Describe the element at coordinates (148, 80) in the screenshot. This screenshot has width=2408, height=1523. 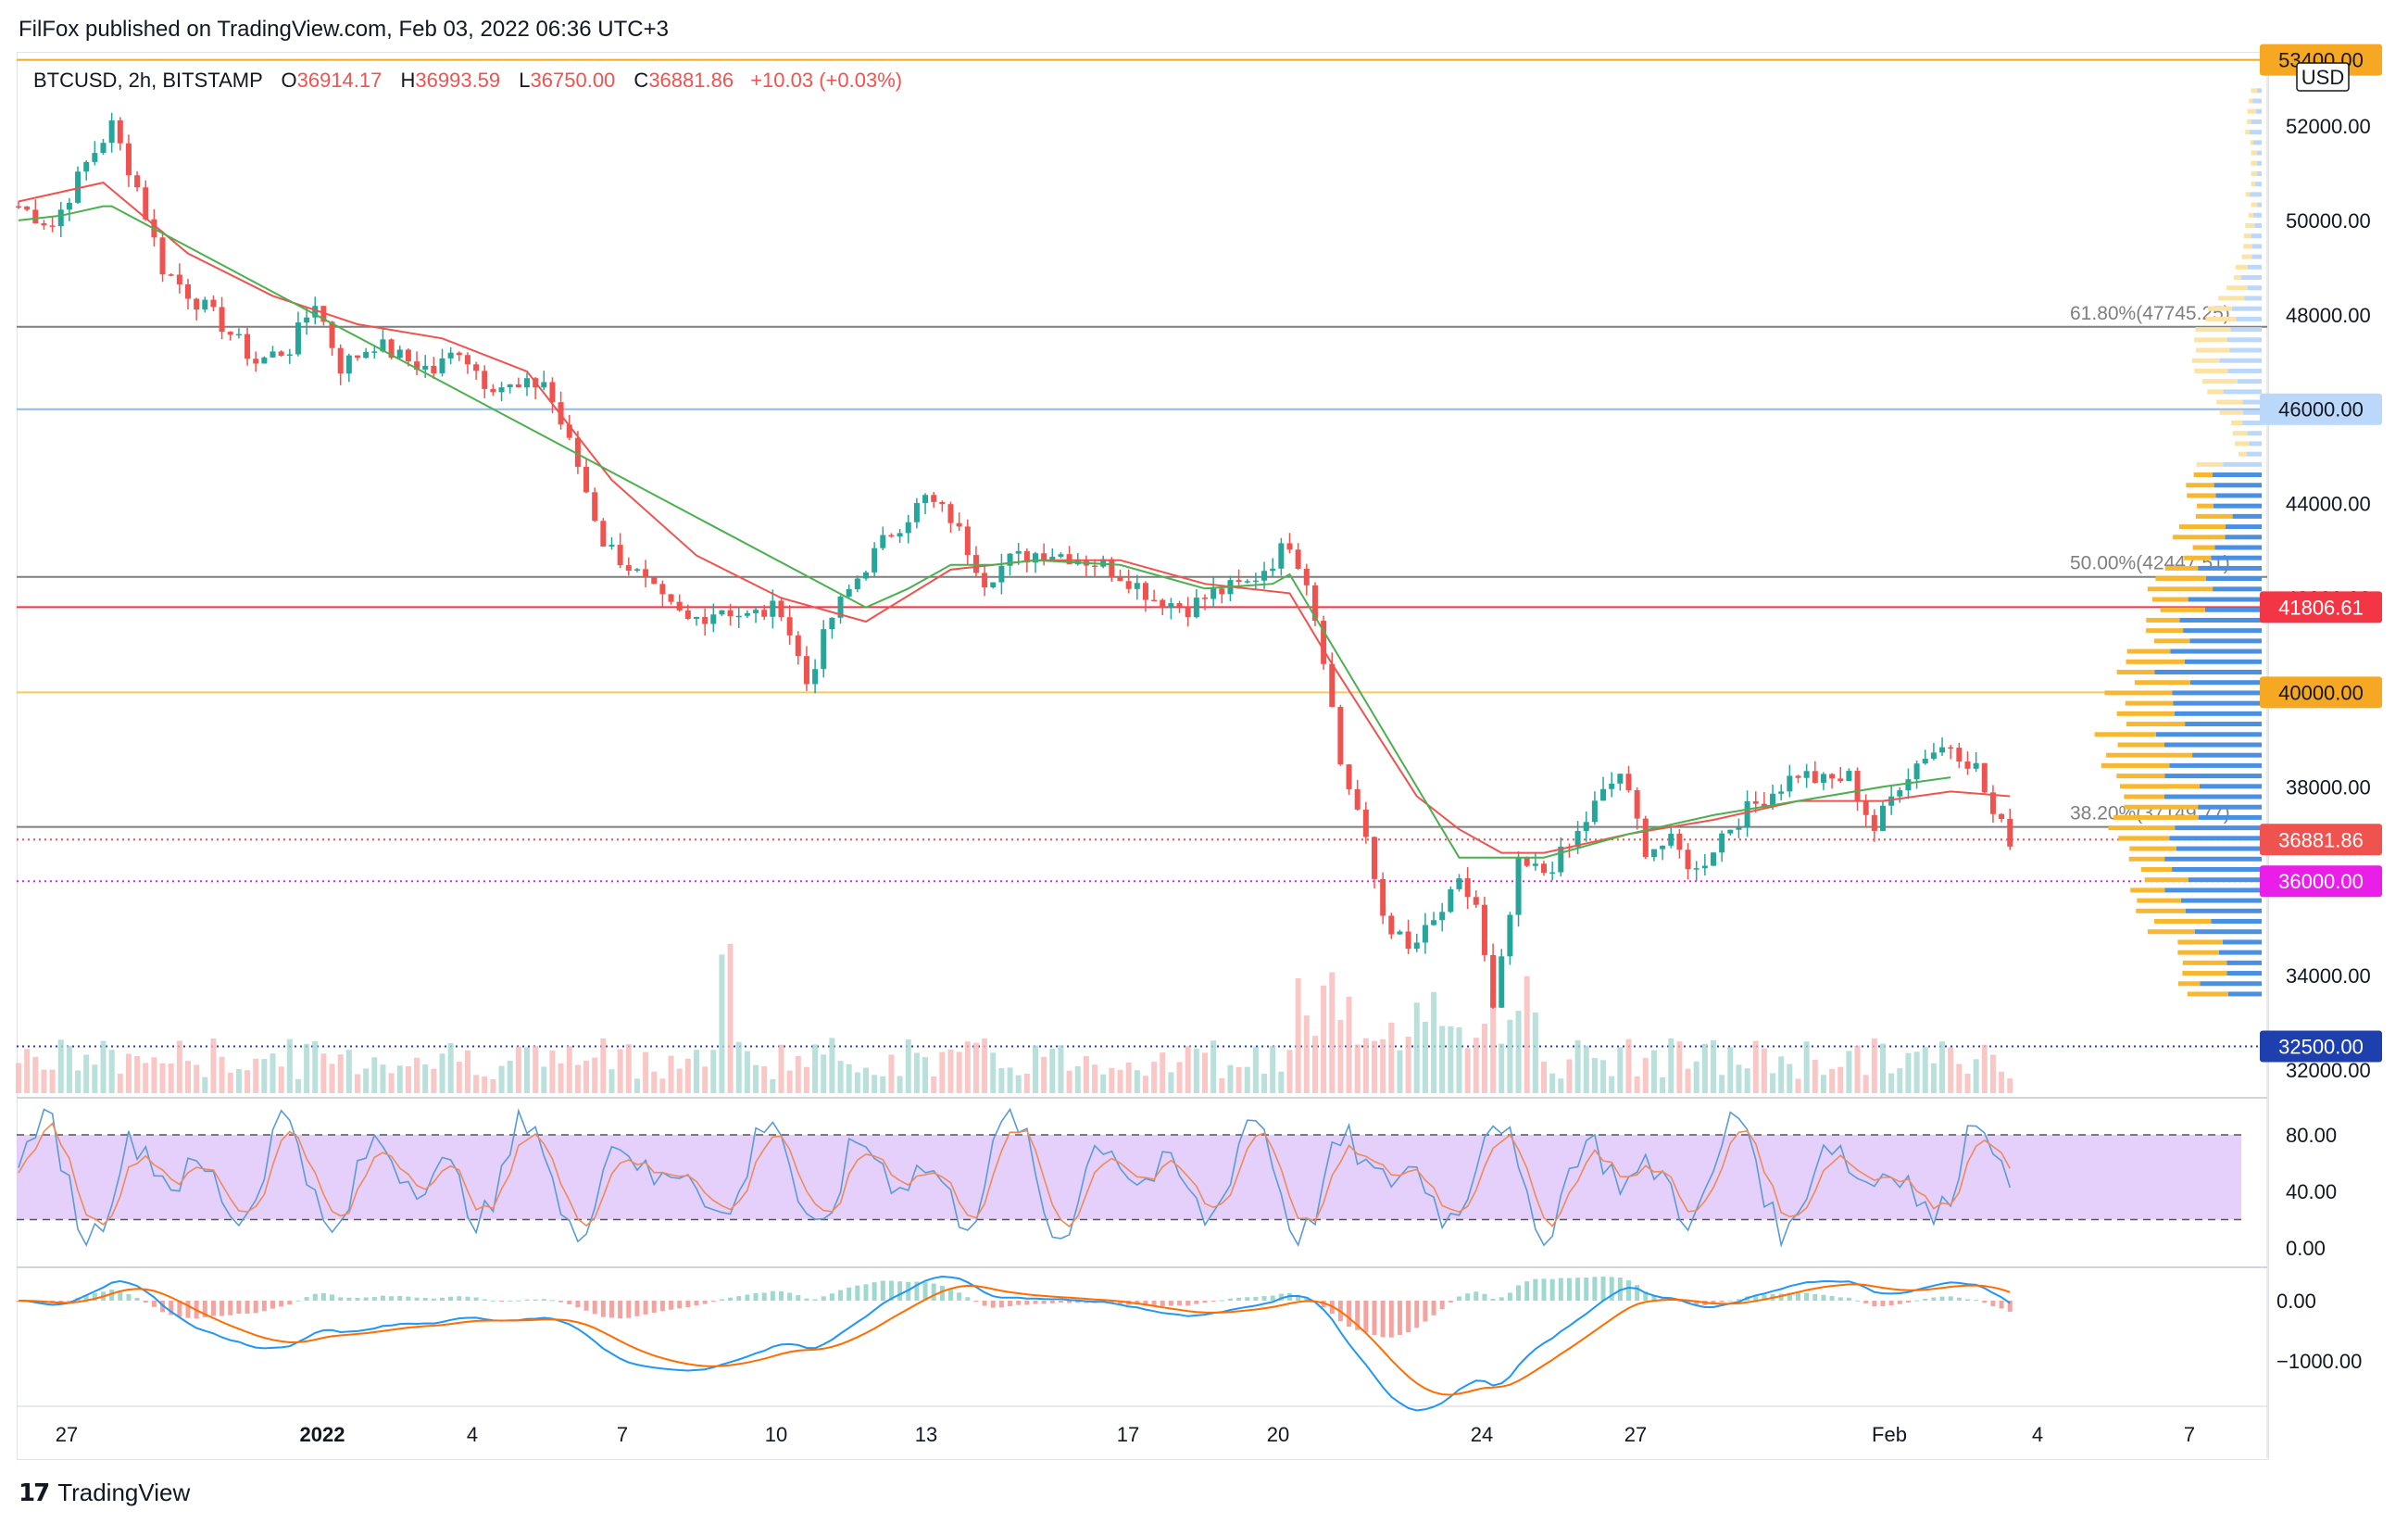
I see `symbol-label: BTCUSD, 2h, BITSTAMP` at that location.